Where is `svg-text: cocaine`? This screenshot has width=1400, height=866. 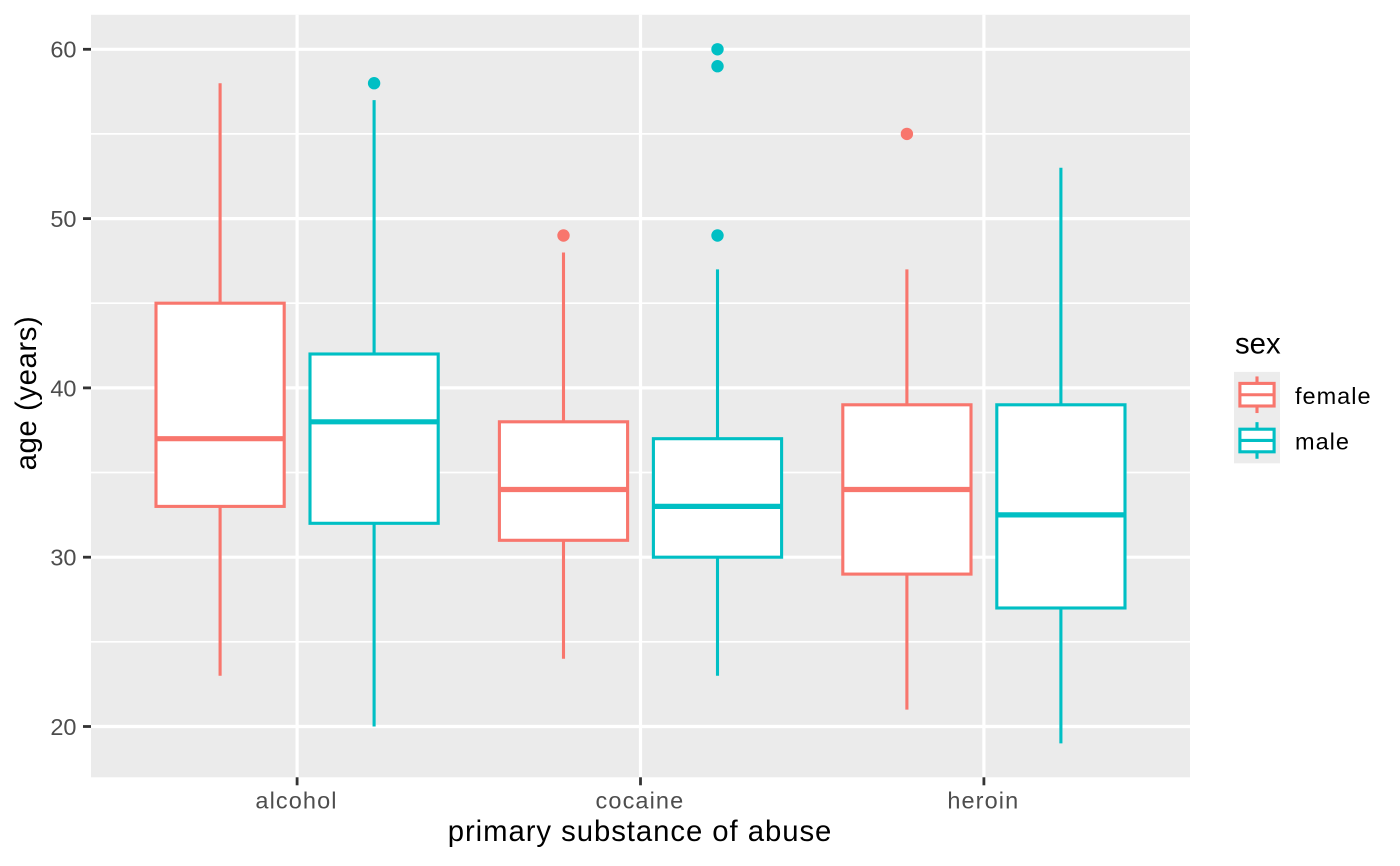 svg-text: cocaine is located at coordinates (640, 801).